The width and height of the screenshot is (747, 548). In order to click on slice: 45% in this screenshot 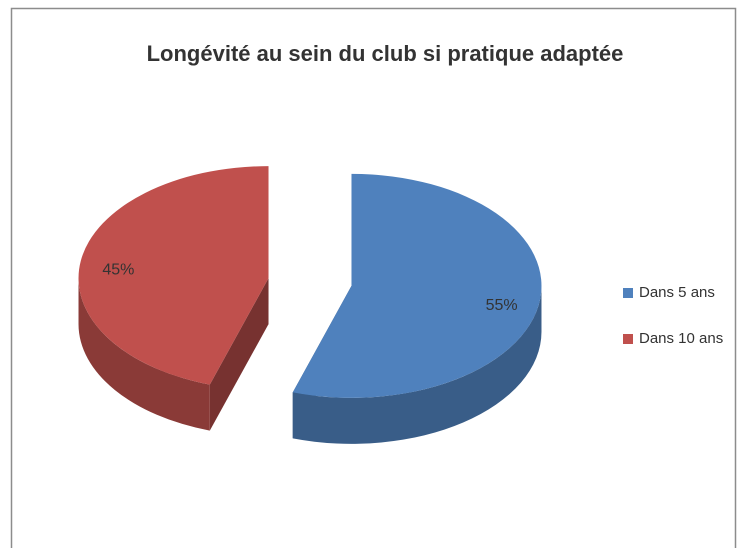, I will do `click(173, 298)`.